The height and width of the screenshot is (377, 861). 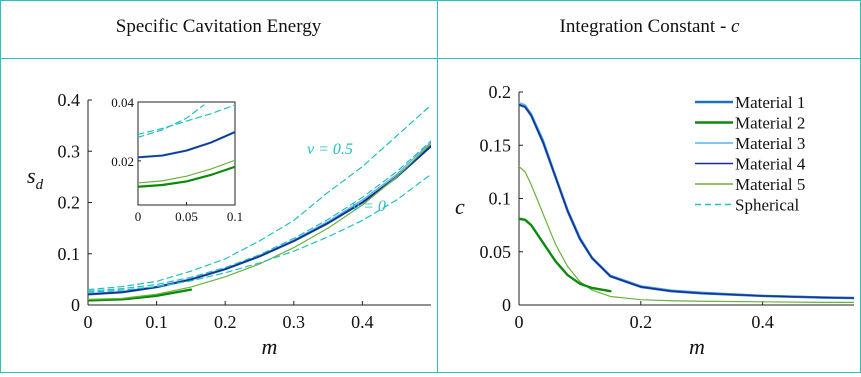 I want to click on inset-x-tick-label: 0.1, so click(x=235, y=216).